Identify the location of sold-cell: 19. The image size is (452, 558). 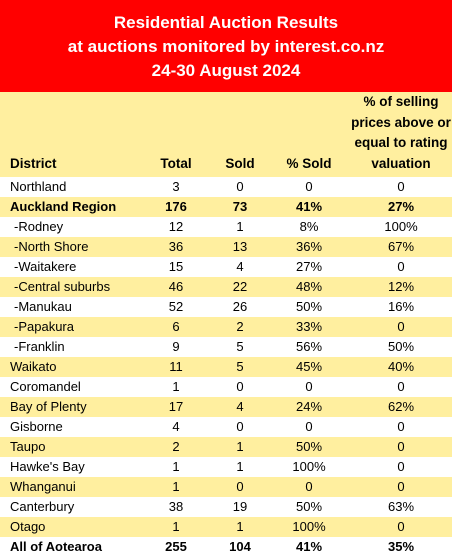
(240, 506).